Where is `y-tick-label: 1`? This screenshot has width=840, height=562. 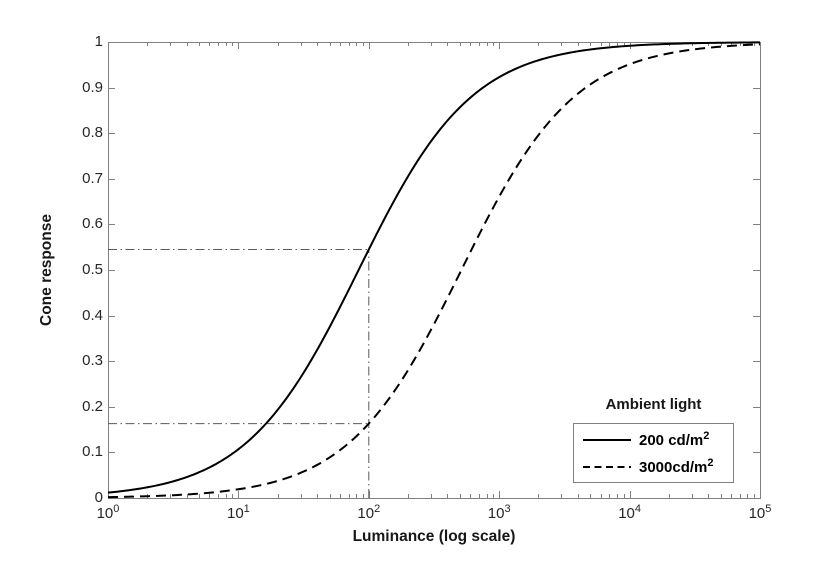 y-tick-label: 1 is located at coordinates (98, 41).